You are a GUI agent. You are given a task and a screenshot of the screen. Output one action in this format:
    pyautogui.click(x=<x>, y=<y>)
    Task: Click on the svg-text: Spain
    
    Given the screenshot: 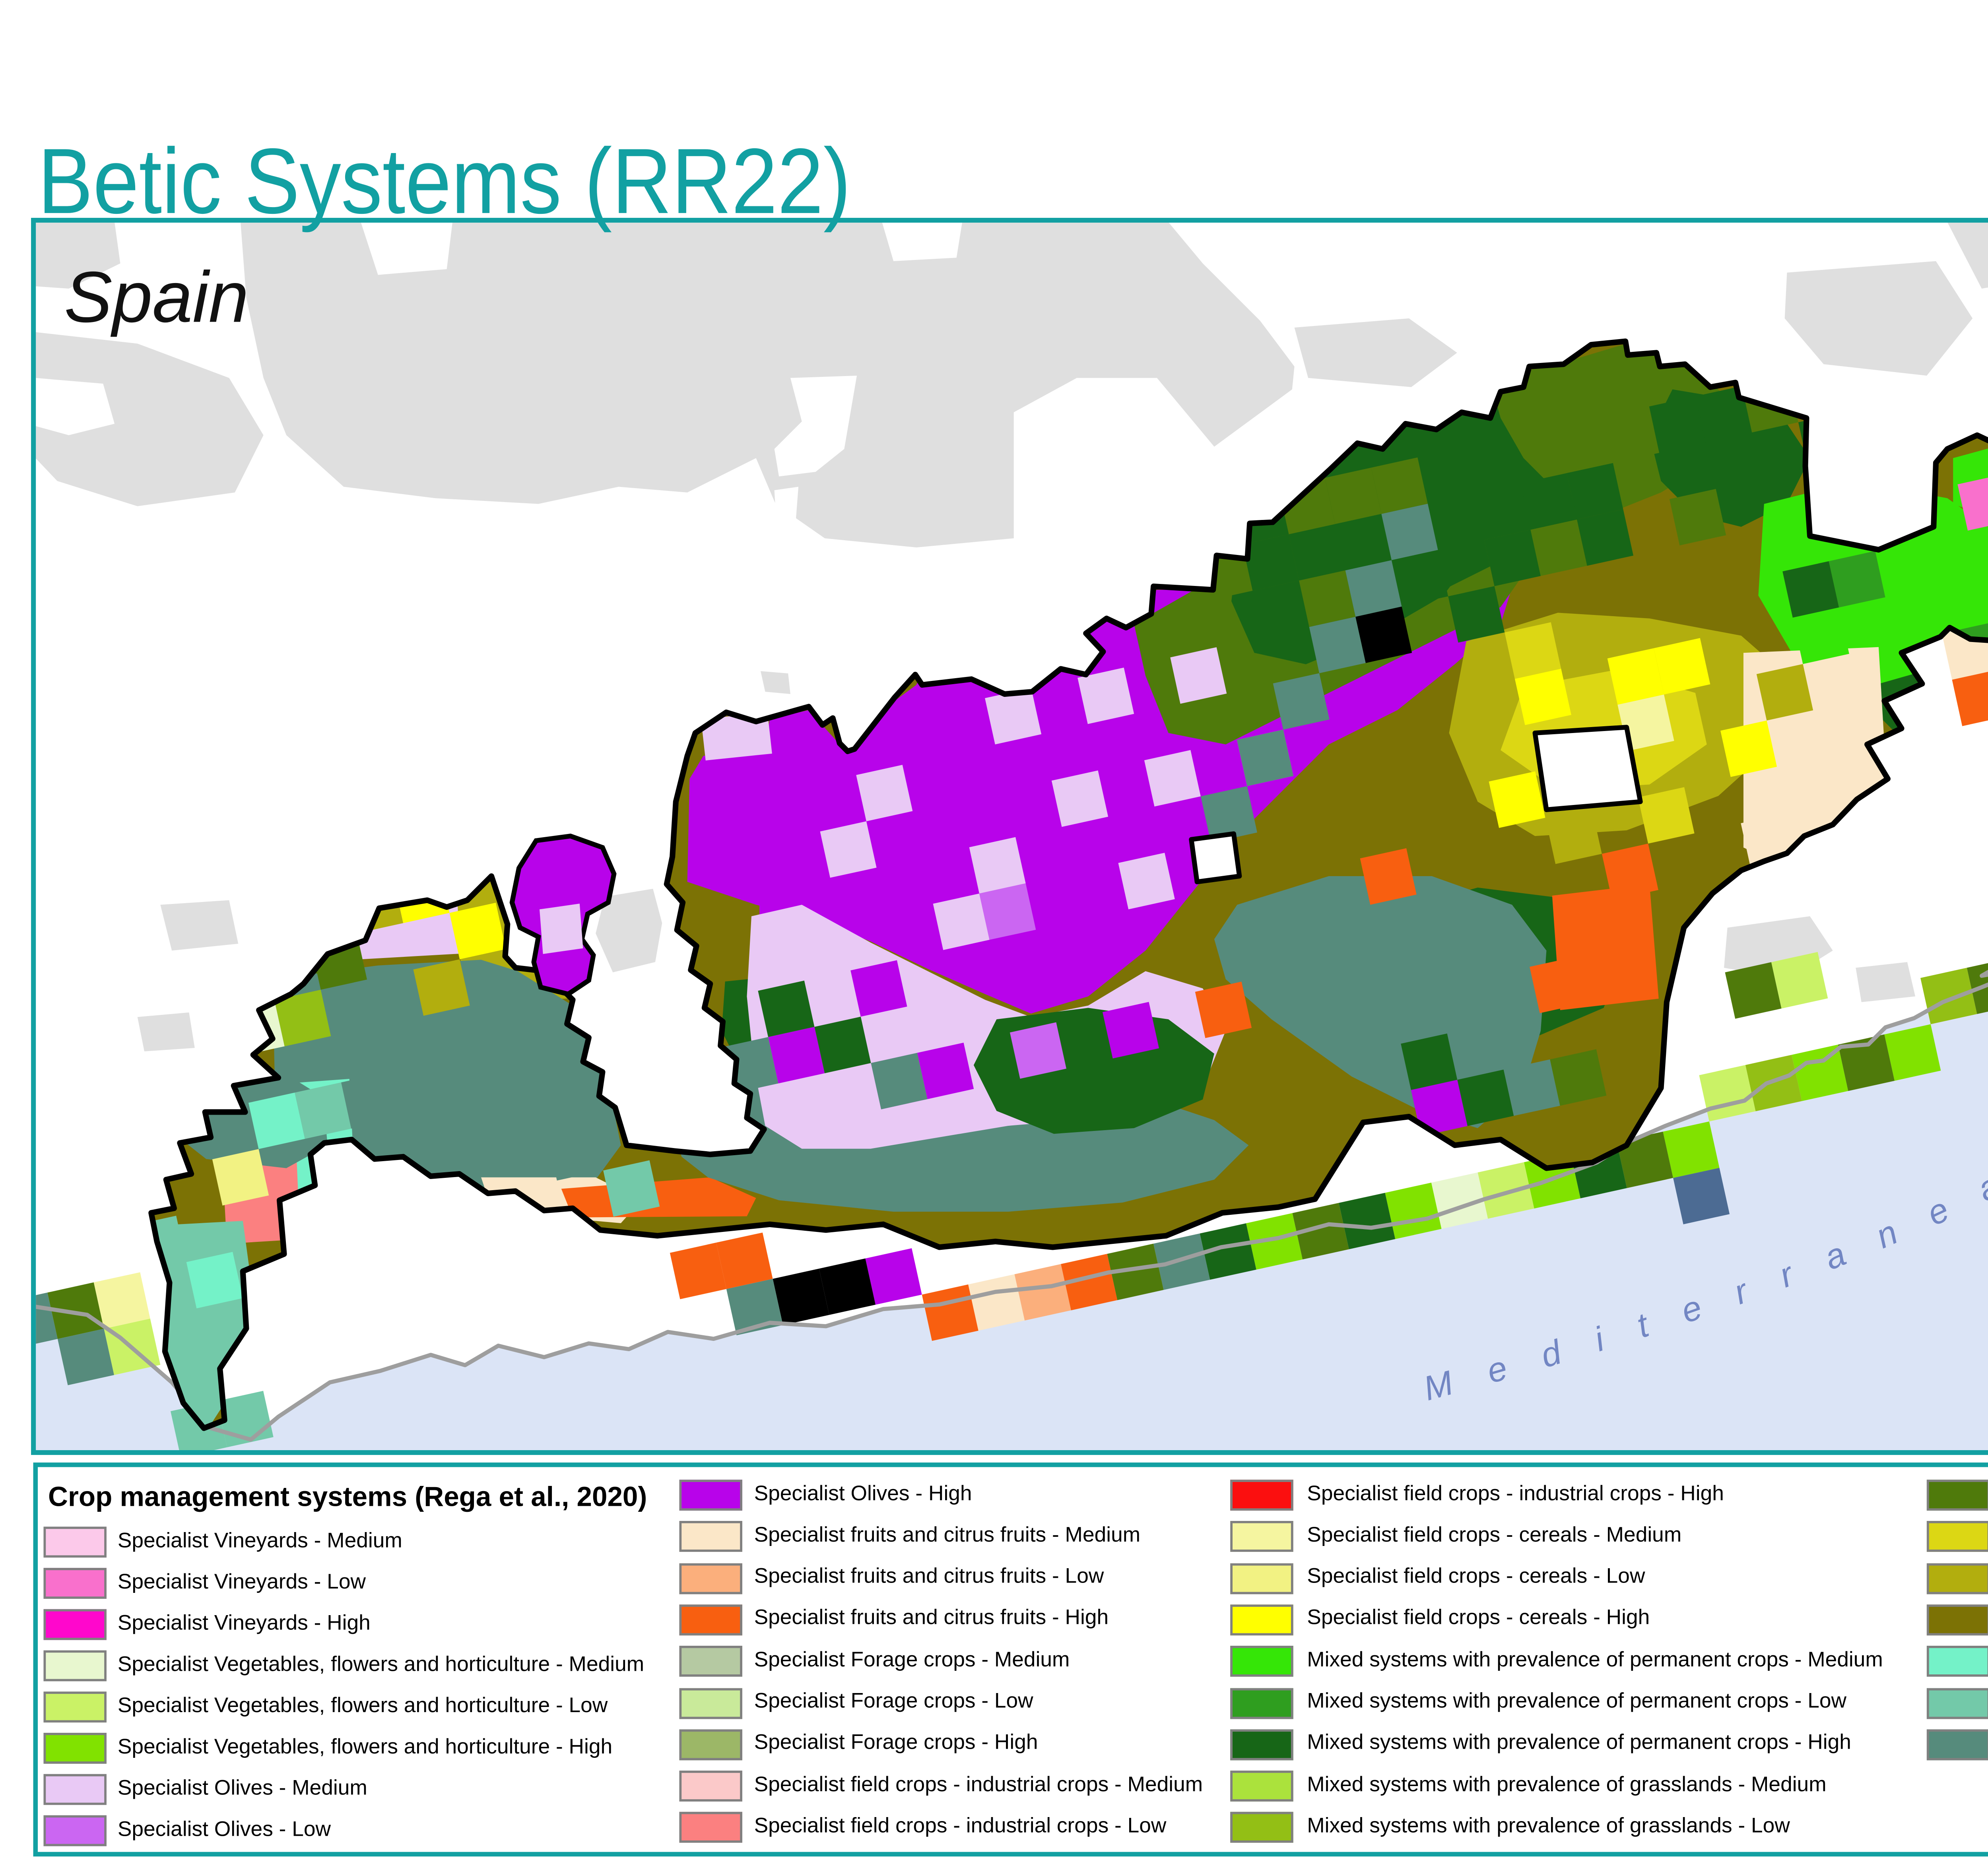 What is the action you would take?
    pyautogui.click(x=156, y=297)
    